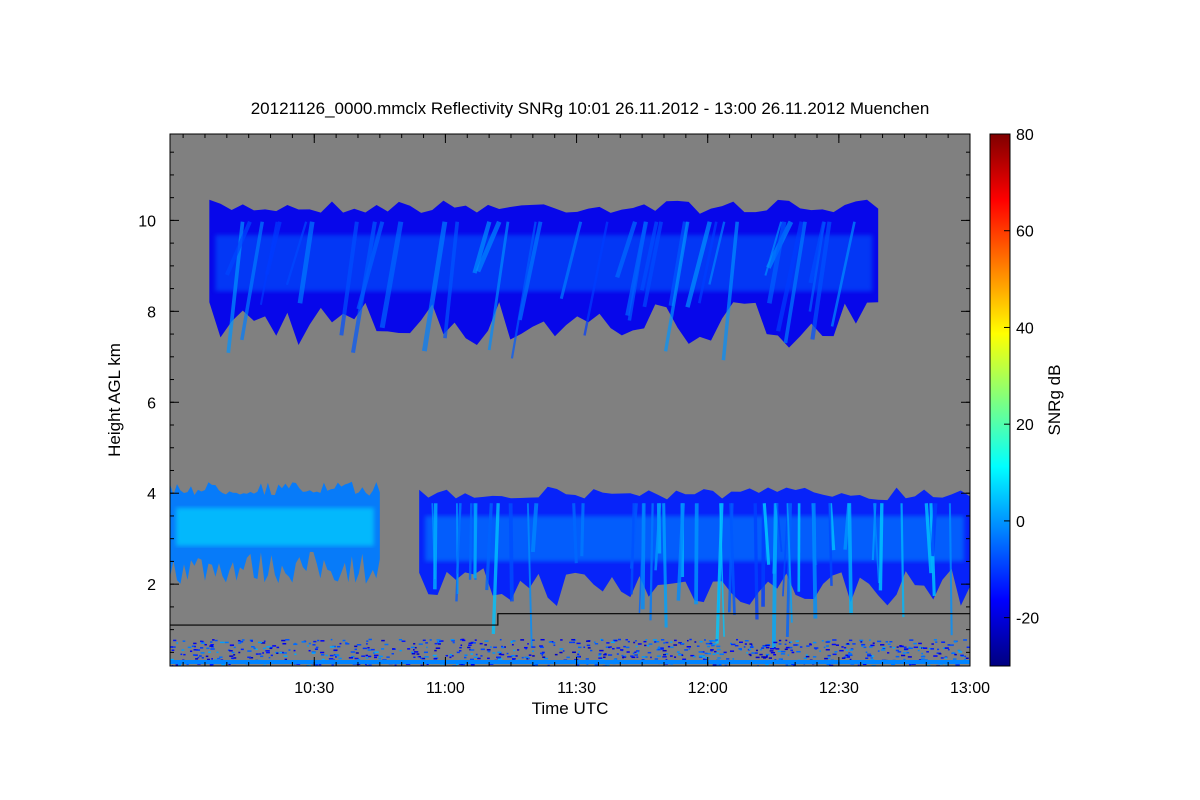 This screenshot has height=800, width=1200. I want to click on y-axis-label: Height AGL km, so click(114, 400).